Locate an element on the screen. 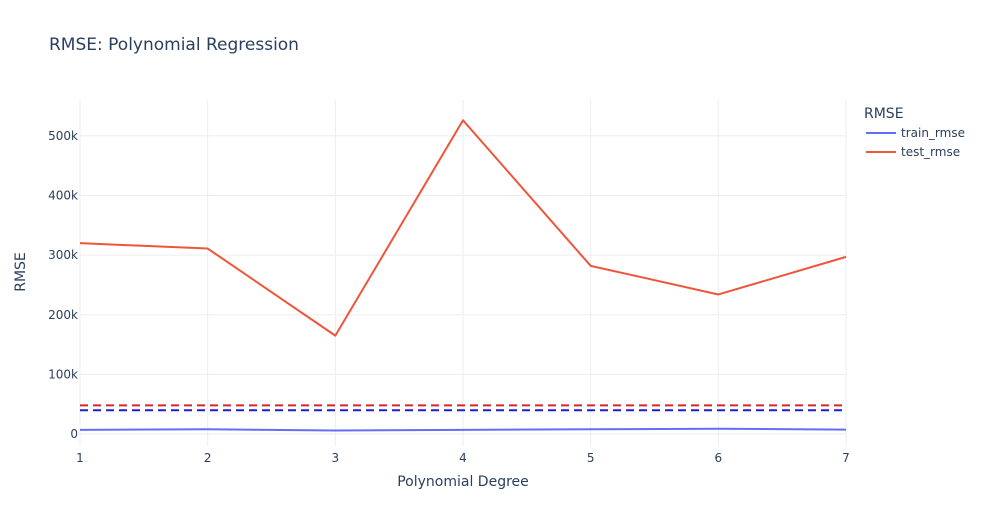  x-tick-label: 2 is located at coordinates (208, 458).